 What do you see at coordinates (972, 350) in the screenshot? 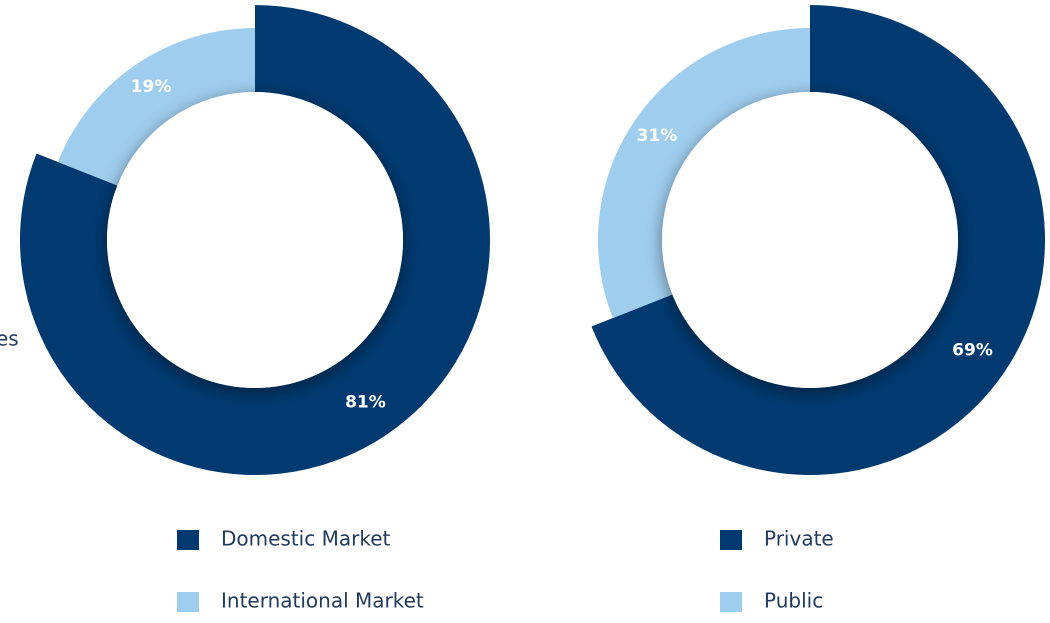
I see `value-label: 69%` at bounding box center [972, 350].